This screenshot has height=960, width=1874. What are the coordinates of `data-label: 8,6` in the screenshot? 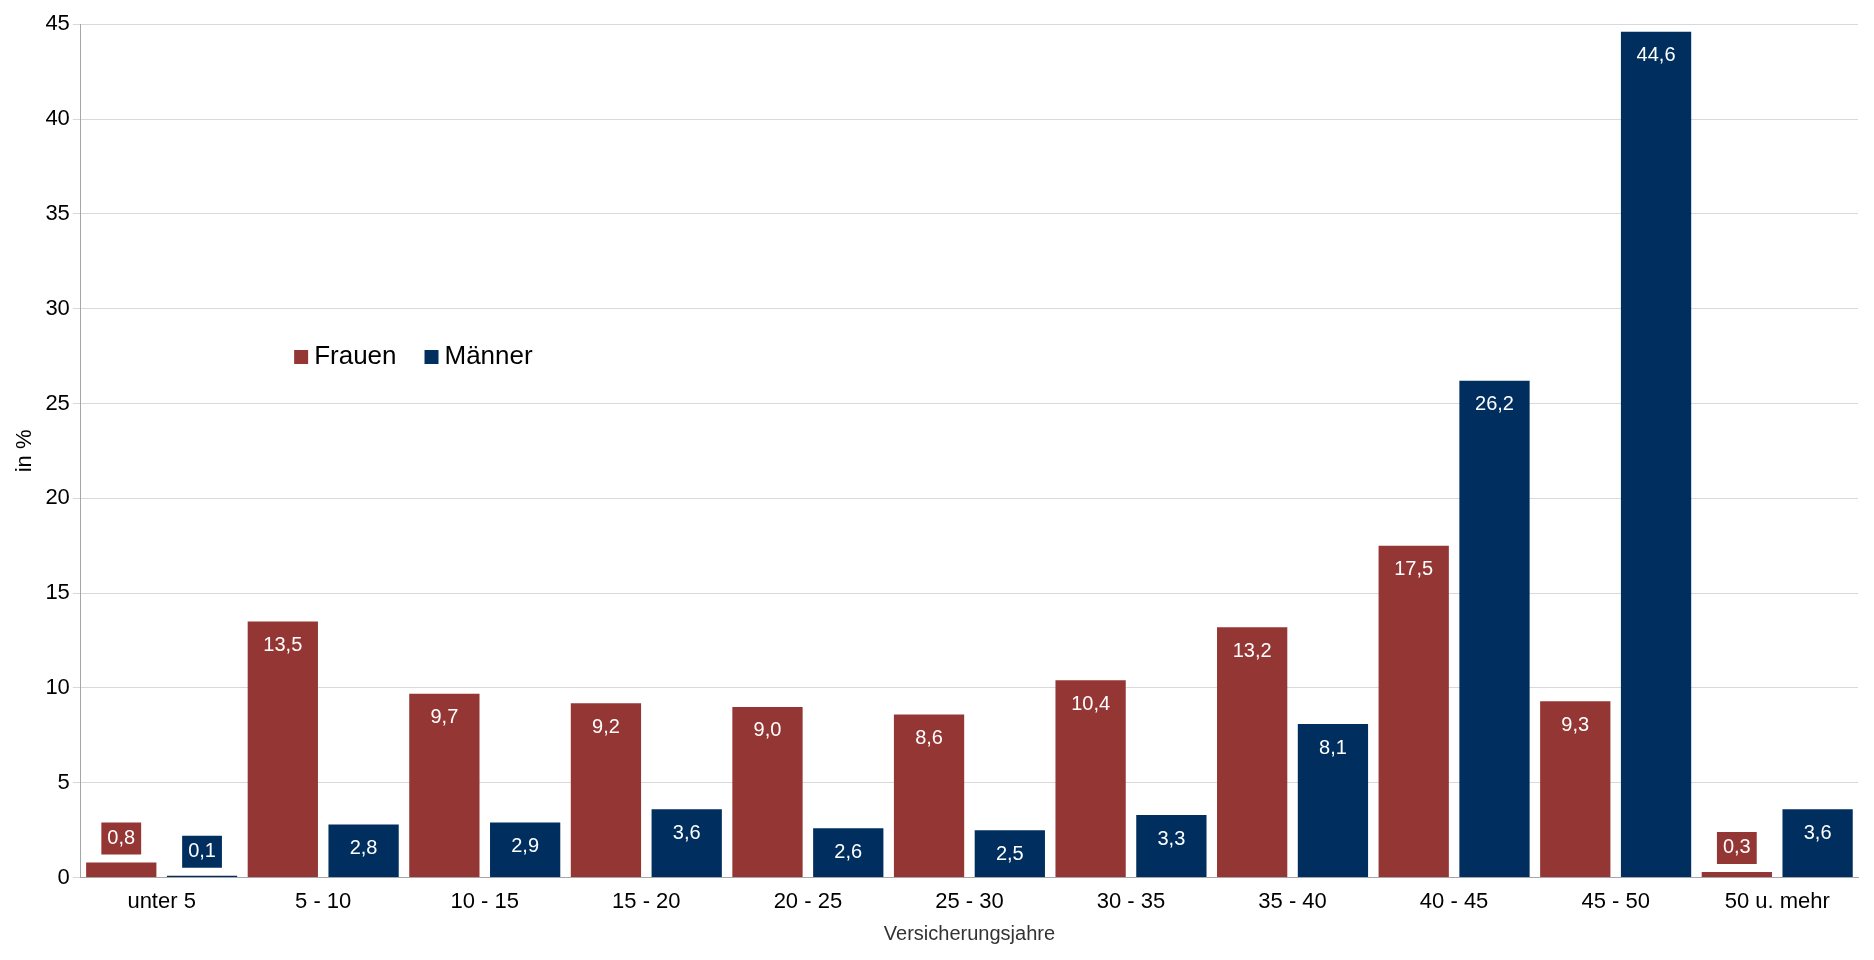 It's located at (929, 737).